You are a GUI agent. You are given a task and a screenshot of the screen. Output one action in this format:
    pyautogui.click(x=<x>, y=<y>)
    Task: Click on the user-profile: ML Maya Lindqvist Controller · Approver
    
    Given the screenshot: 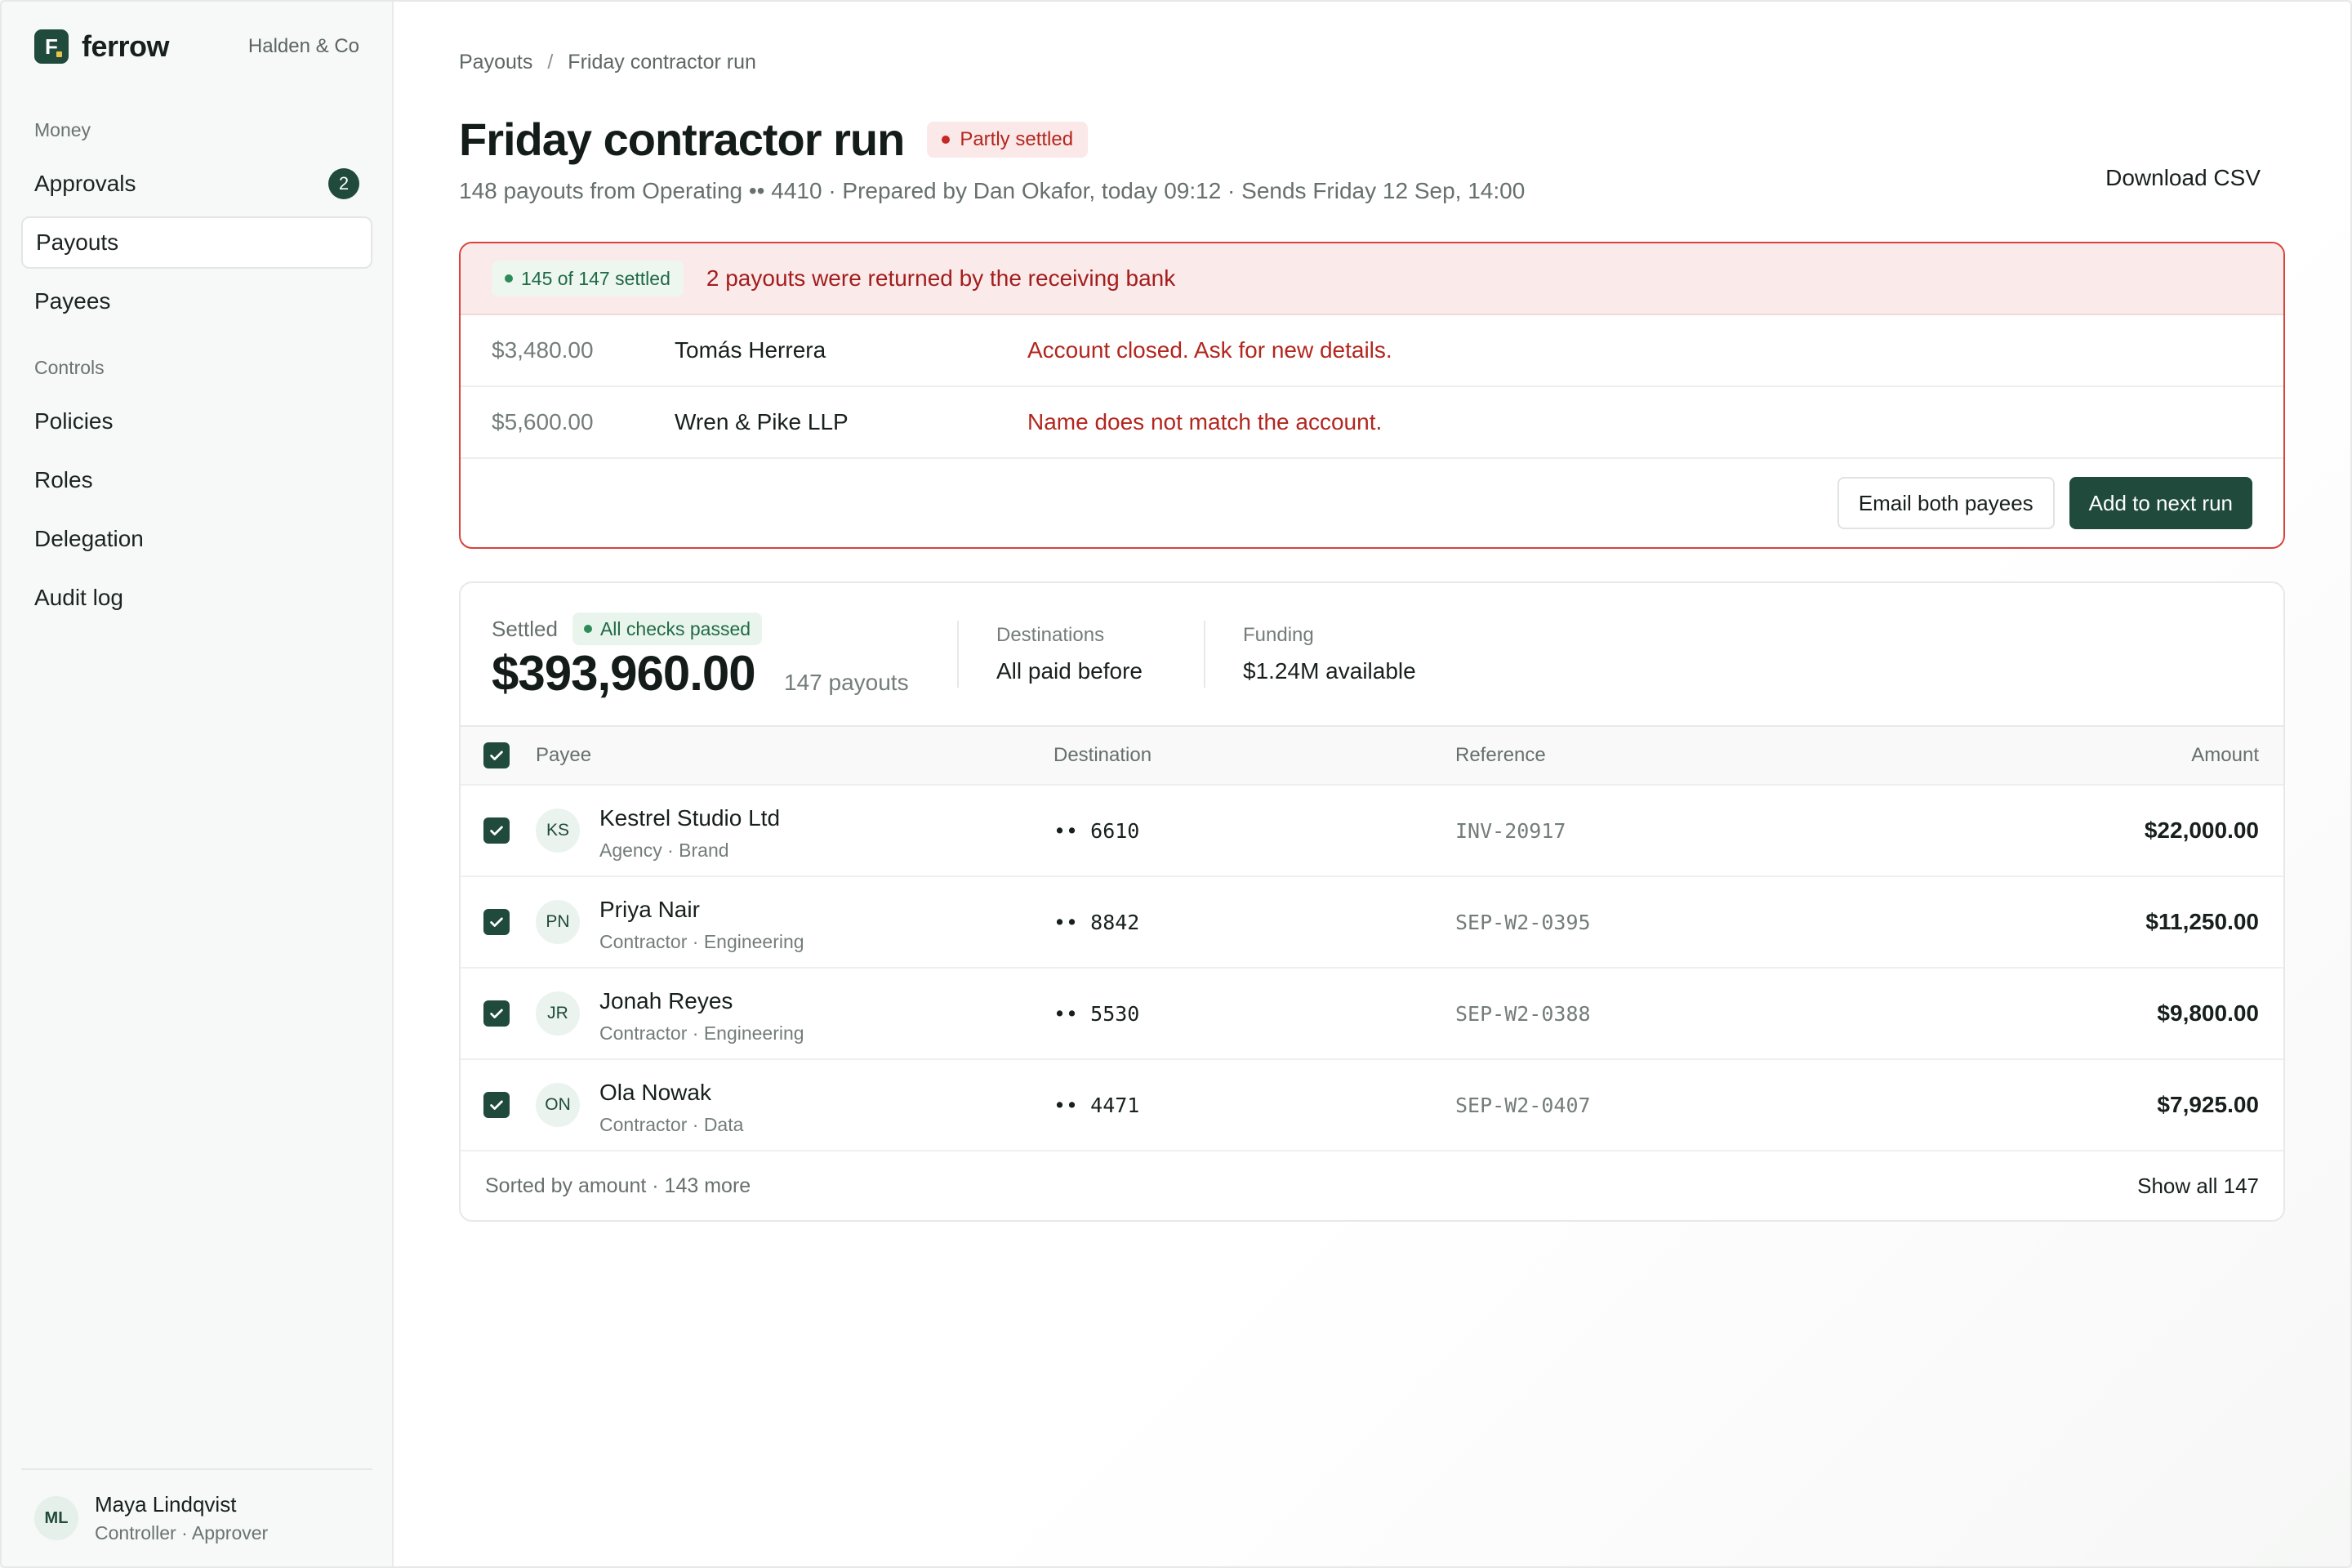 What is the action you would take?
    pyautogui.click(x=196, y=1517)
    